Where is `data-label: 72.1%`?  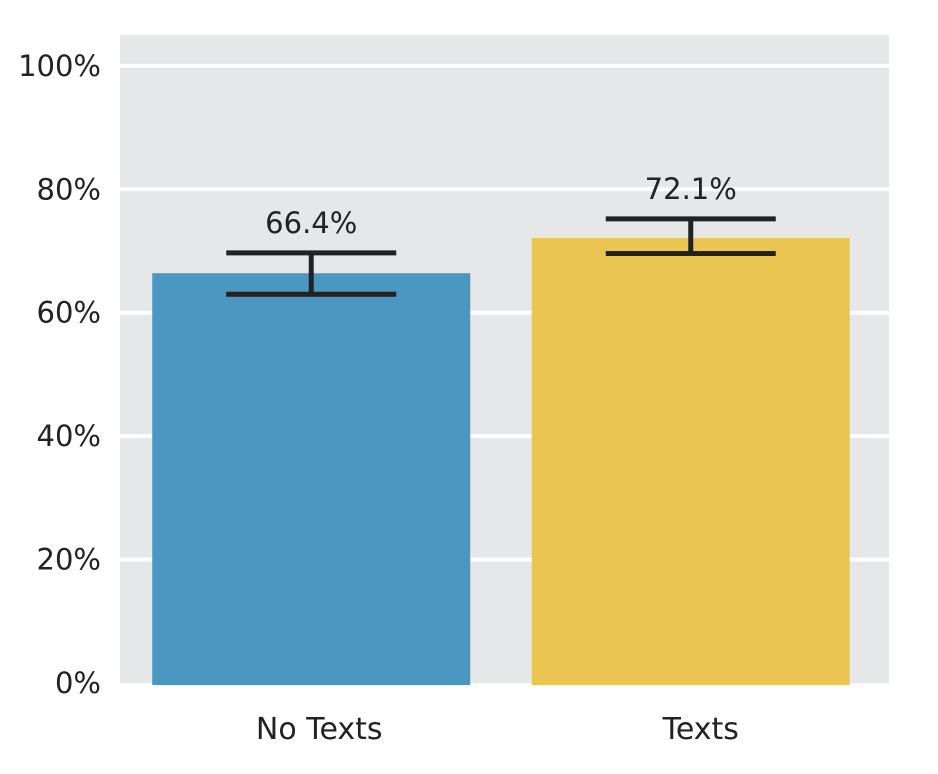 data-label: 72.1% is located at coordinates (691, 189).